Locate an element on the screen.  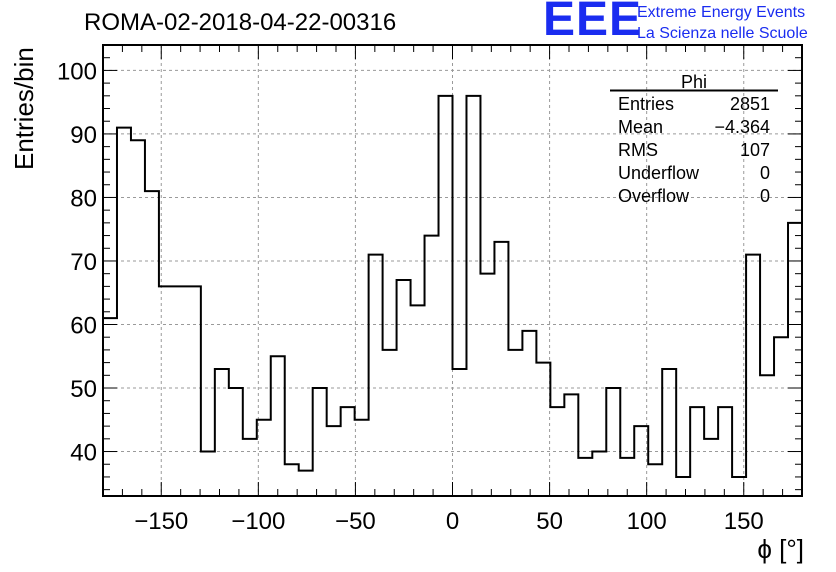
x-tick-label: 0 is located at coordinates (452, 521).